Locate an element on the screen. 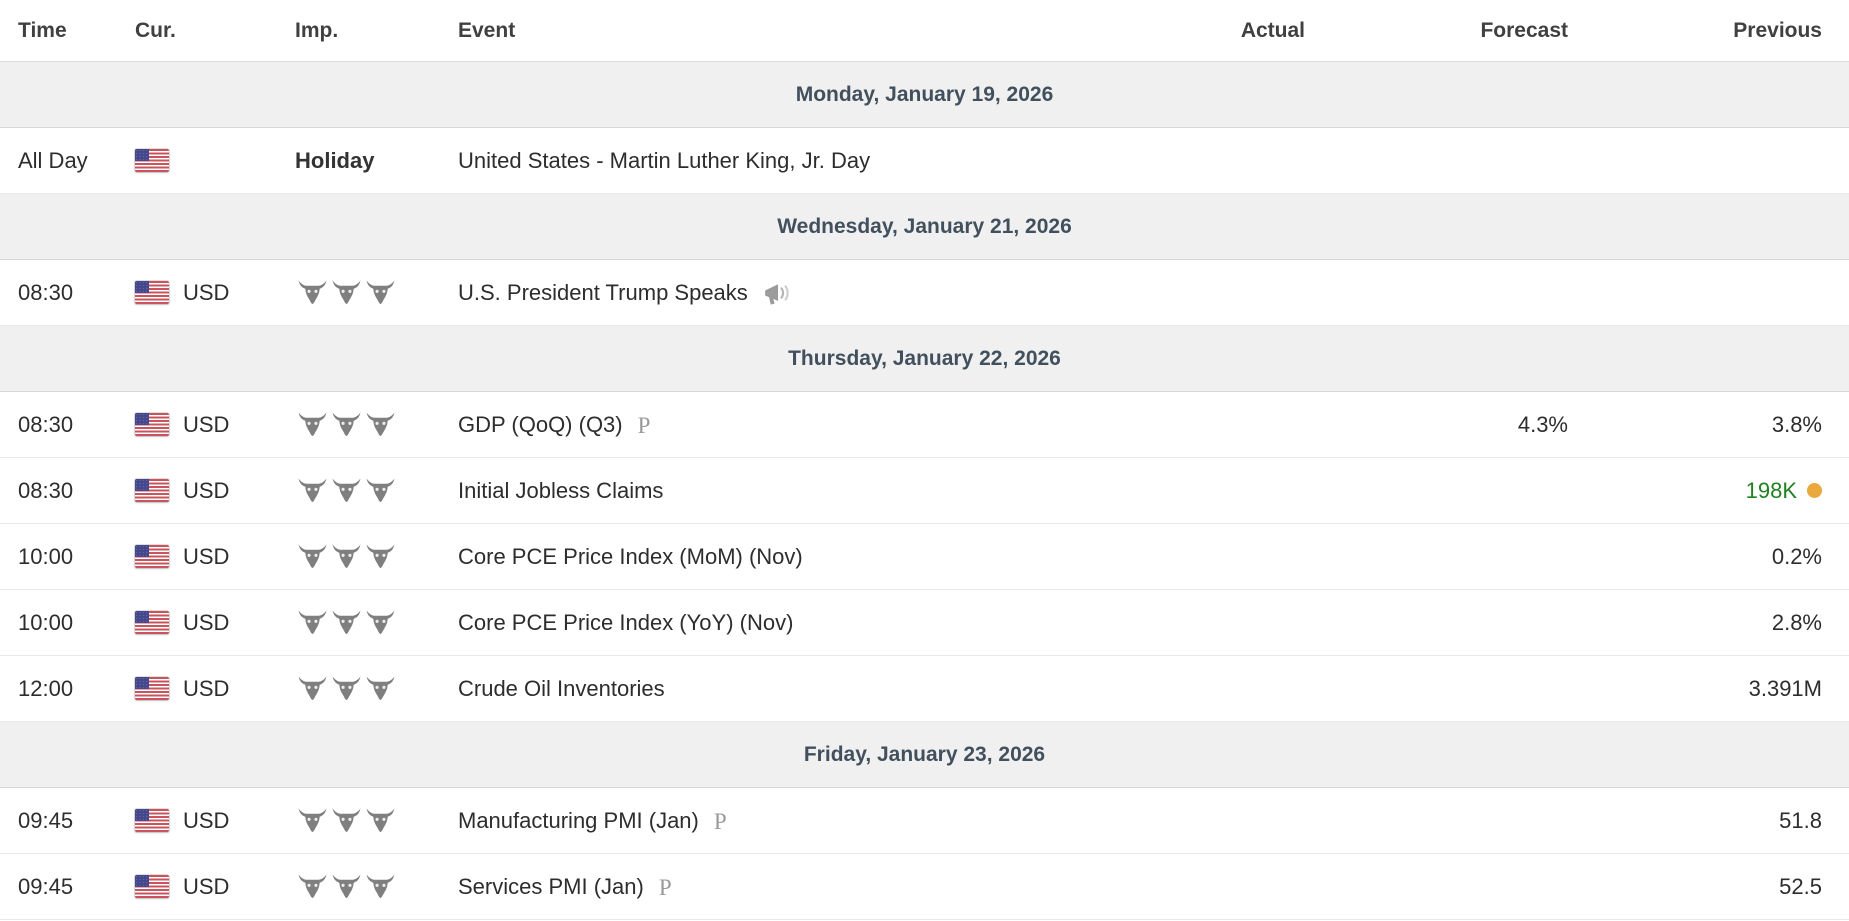 The width and height of the screenshot is (1849, 921). revised-dot-icon is located at coordinates (1814, 490).